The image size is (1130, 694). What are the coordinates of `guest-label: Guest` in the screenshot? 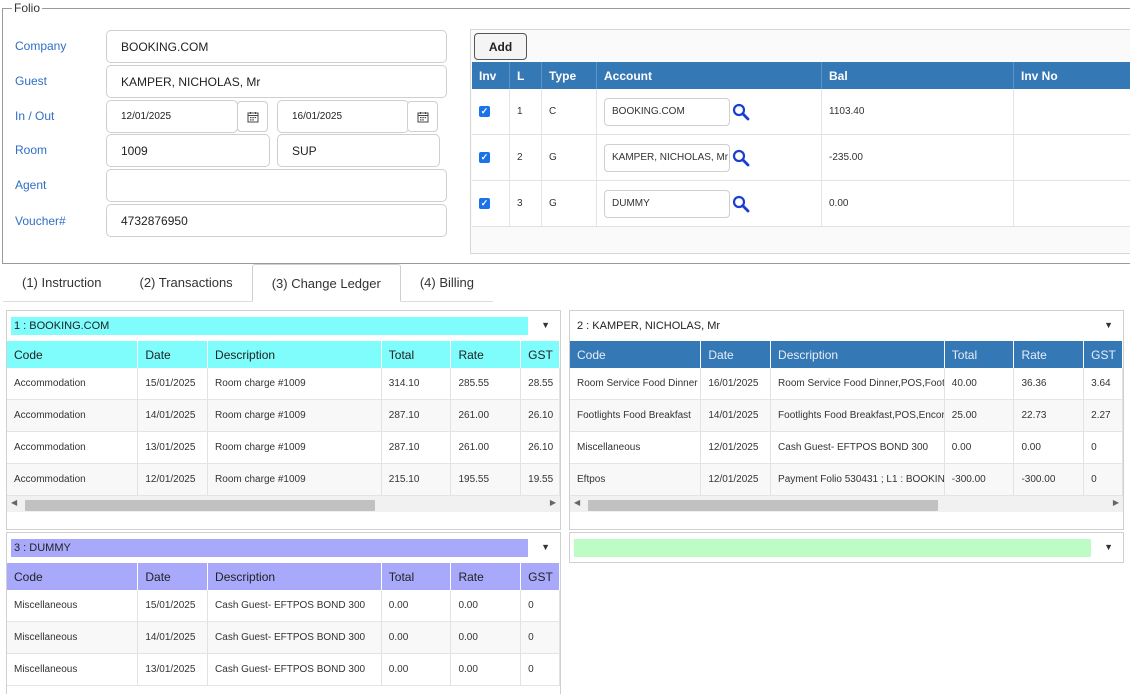 It's located at (31, 81).